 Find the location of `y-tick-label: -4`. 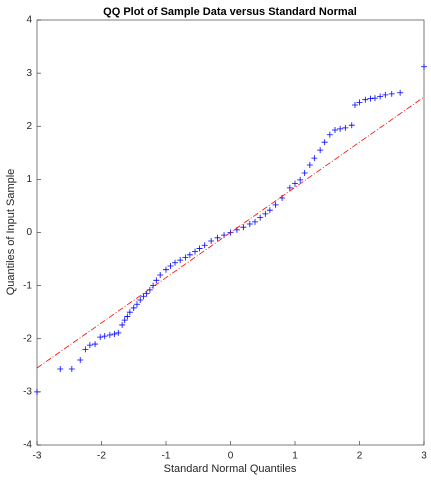

y-tick-label: -4 is located at coordinates (27, 445).